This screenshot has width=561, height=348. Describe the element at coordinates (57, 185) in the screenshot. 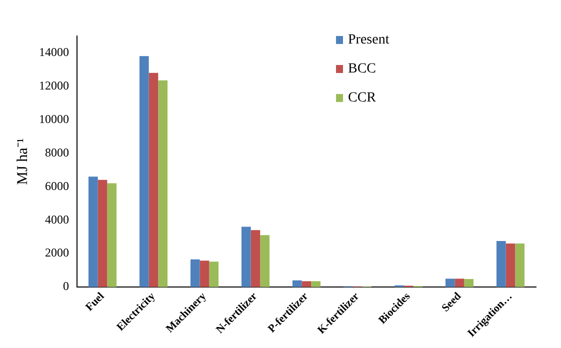

I see `y-tick-label: 6000` at that location.